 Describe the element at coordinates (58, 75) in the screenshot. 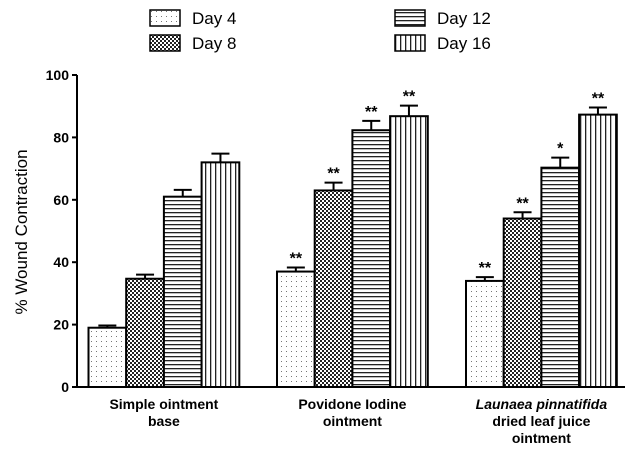

I see `y-tick-label: 100` at that location.